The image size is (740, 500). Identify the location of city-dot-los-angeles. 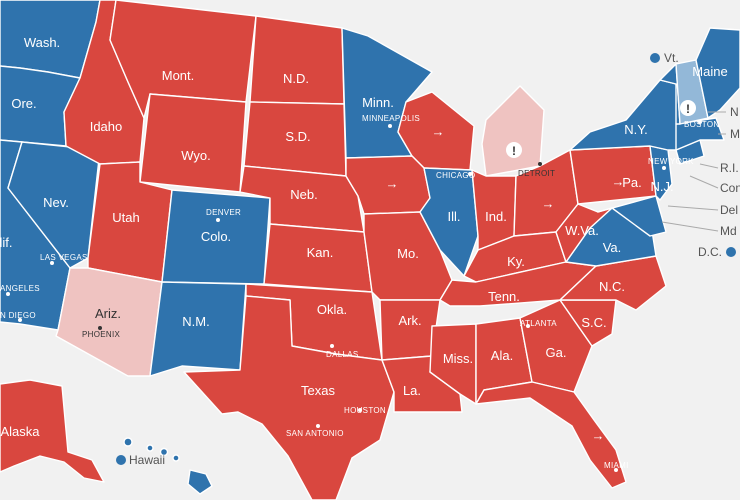
(8, 294).